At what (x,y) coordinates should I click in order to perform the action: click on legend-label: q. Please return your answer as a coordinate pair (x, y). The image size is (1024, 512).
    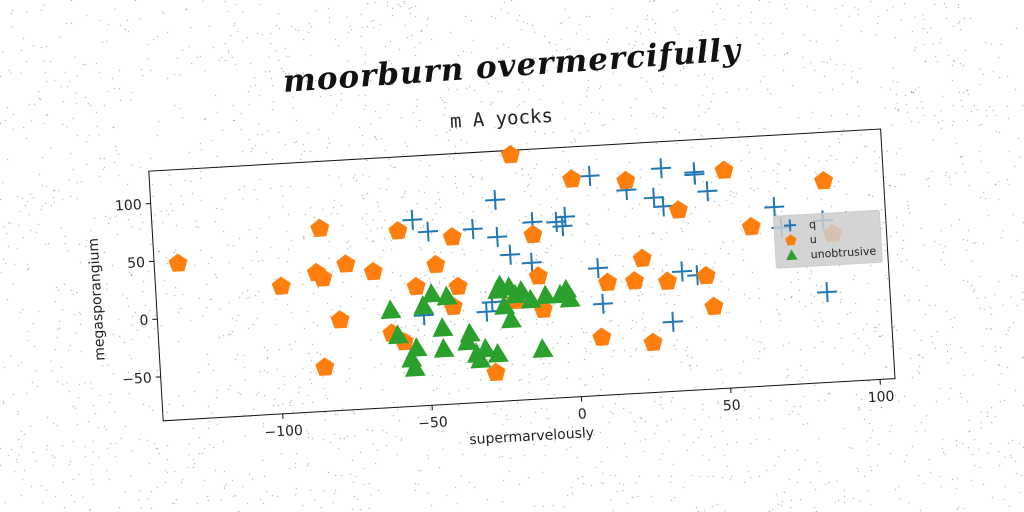
    Looking at the image, I should click on (813, 224).